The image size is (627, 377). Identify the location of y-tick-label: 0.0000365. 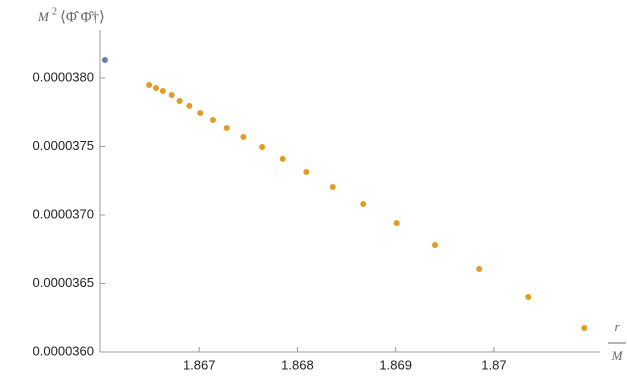
(63, 282).